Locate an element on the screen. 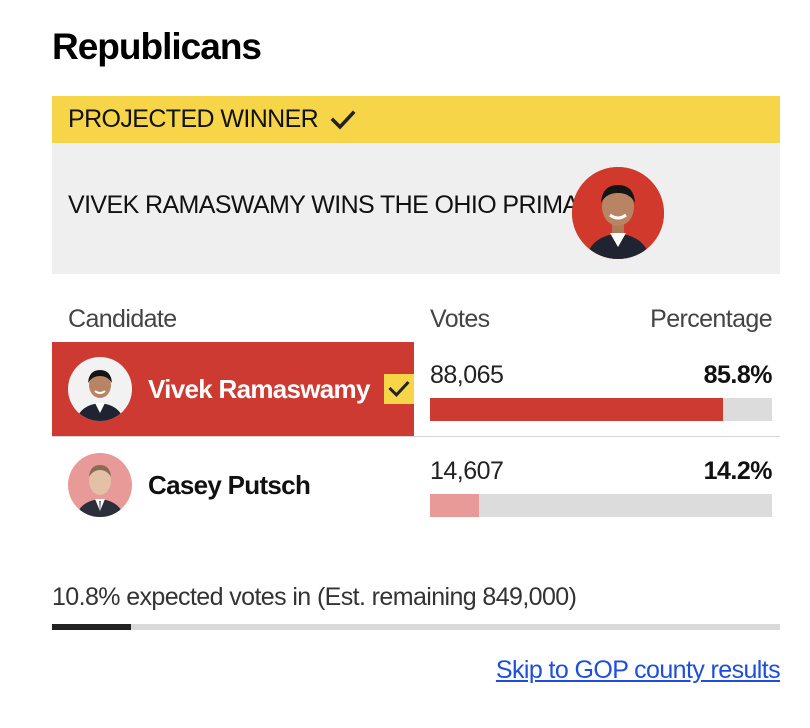 The image size is (810, 728). winner-avatar is located at coordinates (618, 213).